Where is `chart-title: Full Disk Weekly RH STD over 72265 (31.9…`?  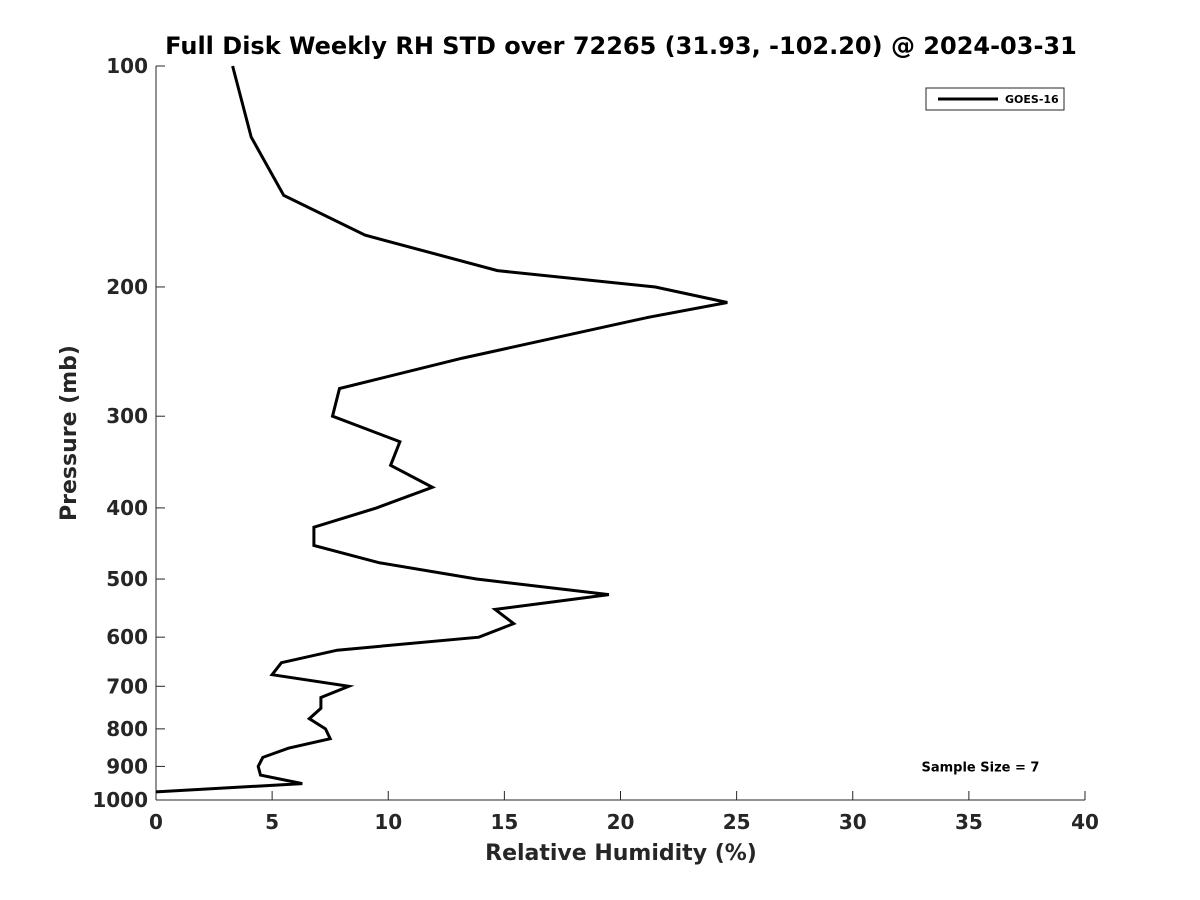
chart-title: Full Disk Weekly RH STD over 72265 (31.9… is located at coordinates (621, 46).